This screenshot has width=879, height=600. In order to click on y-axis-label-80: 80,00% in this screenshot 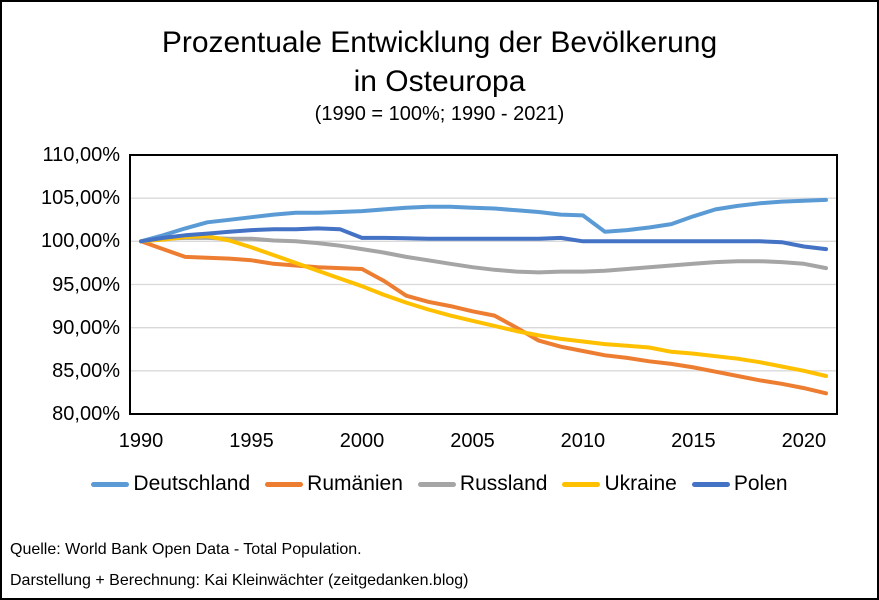, I will do `click(86, 414)`.